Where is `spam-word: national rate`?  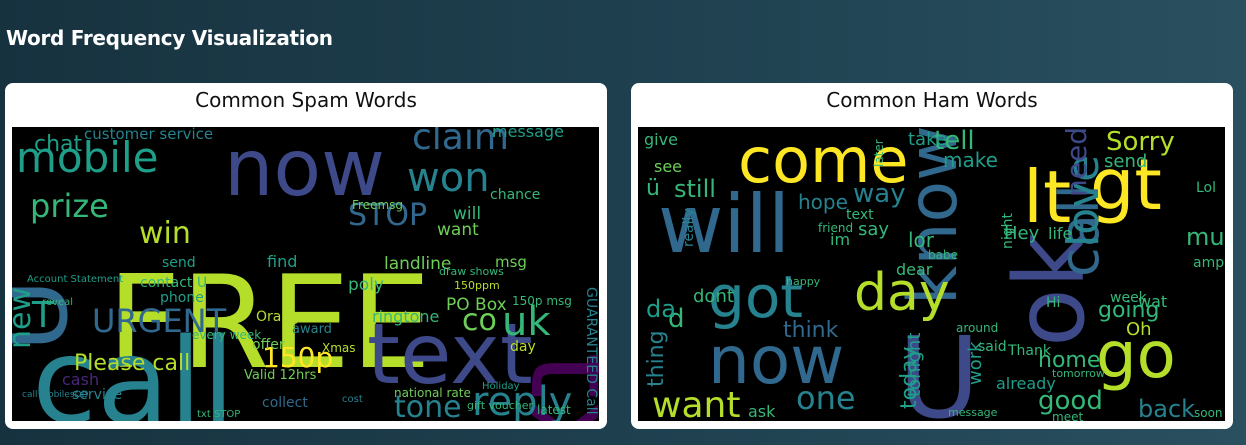 spam-word: national rate is located at coordinates (432, 393).